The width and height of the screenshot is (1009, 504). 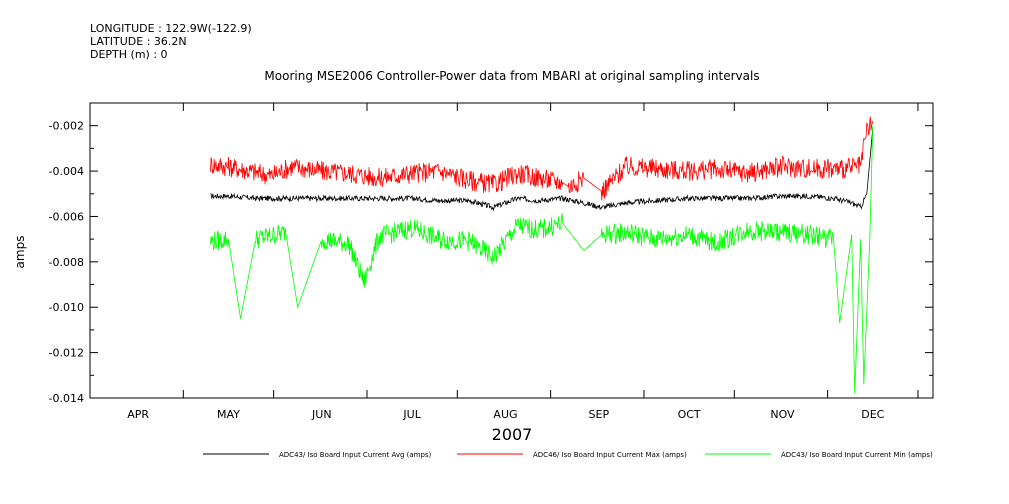 I want to click on x-tick-label: NOV, so click(x=782, y=414).